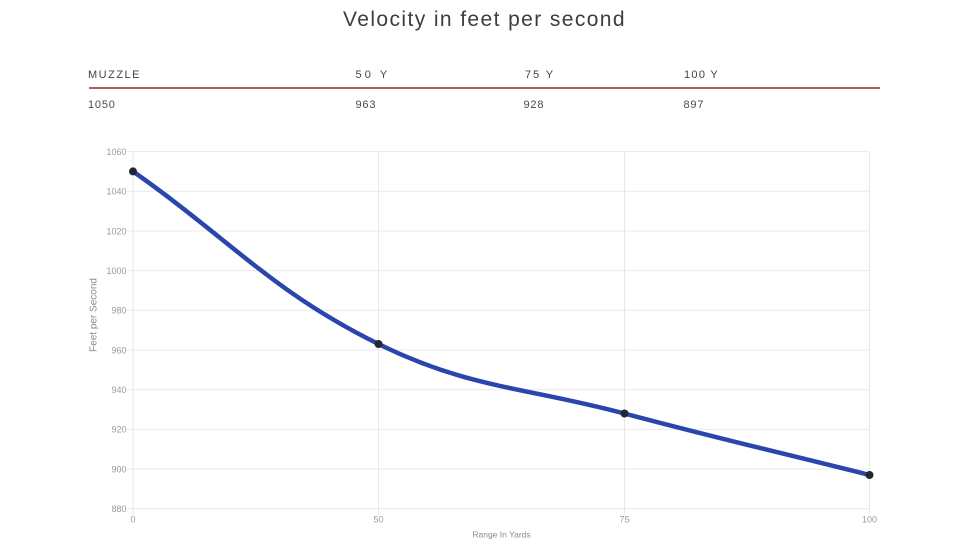 The width and height of the screenshot is (978, 550). Describe the element at coordinates (116, 271) in the screenshot. I see `svg-text: 1000` at that location.